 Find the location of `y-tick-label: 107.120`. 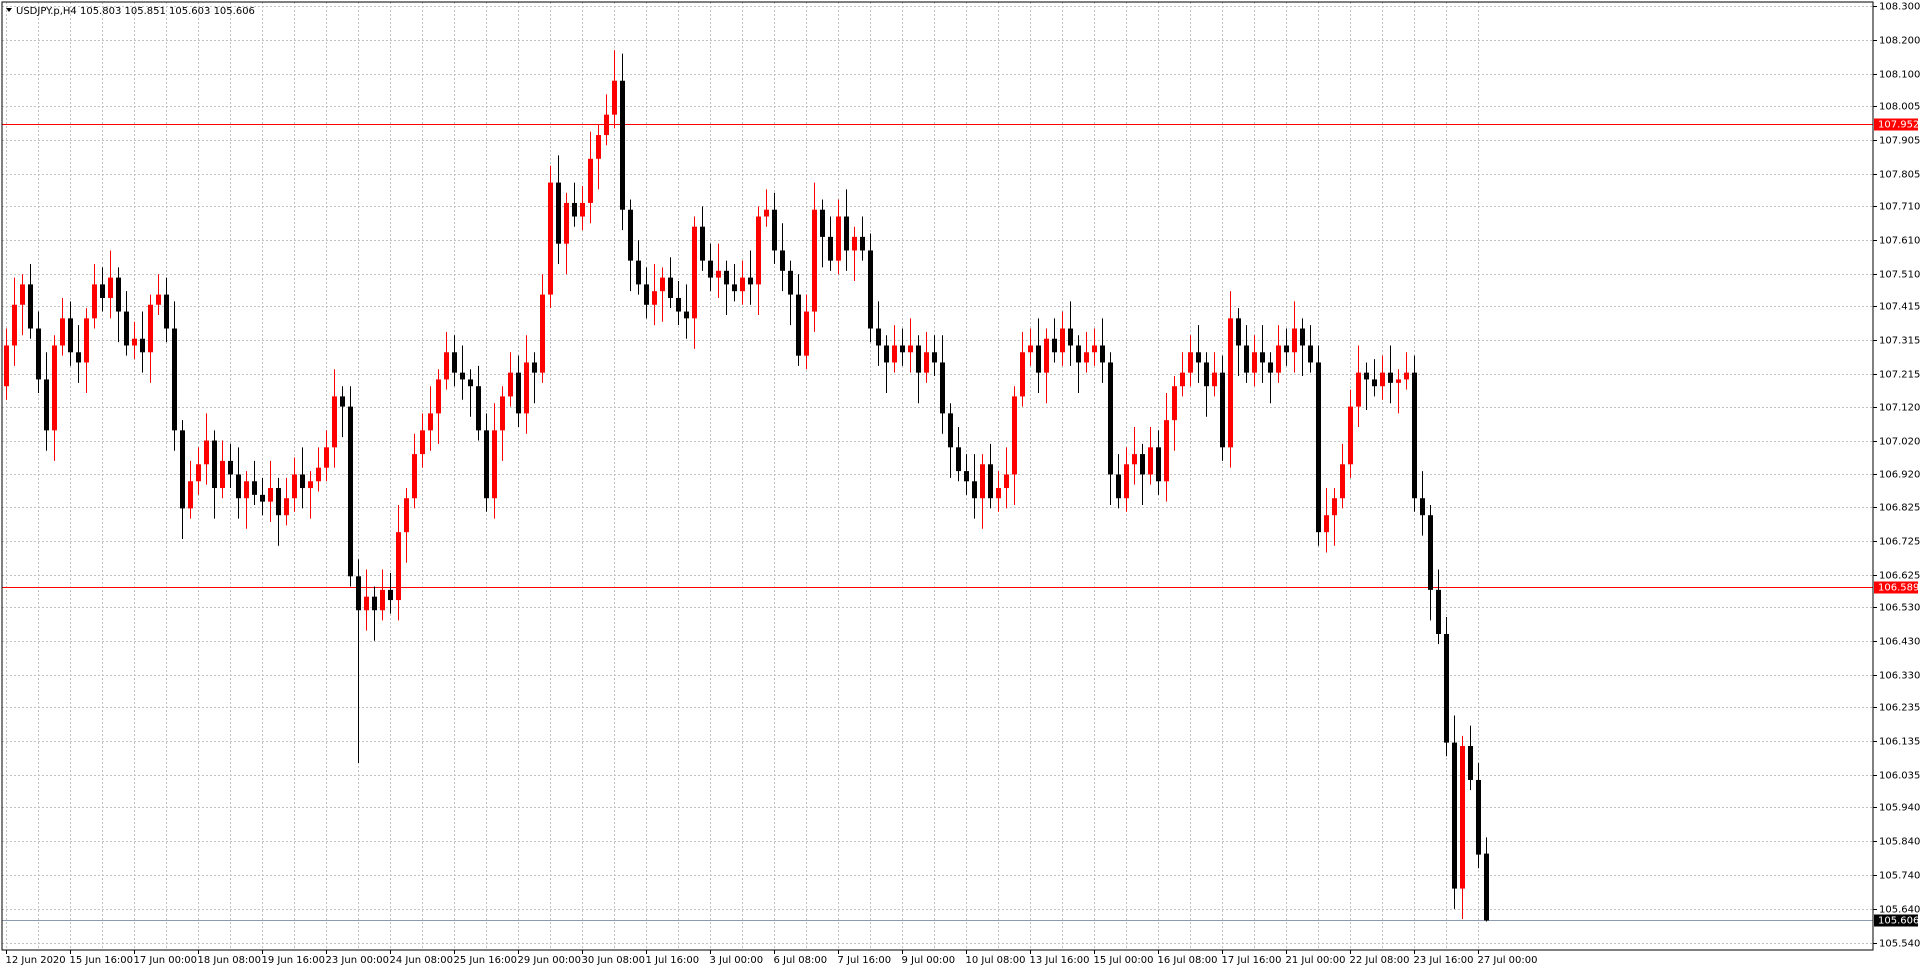

y-tick-label: 107.120 is located at coordinates (1899, 408).